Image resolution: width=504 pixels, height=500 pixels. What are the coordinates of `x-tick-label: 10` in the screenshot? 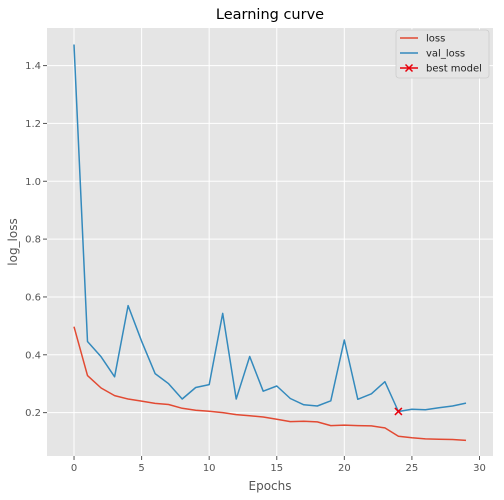 It's located at (209, 468).